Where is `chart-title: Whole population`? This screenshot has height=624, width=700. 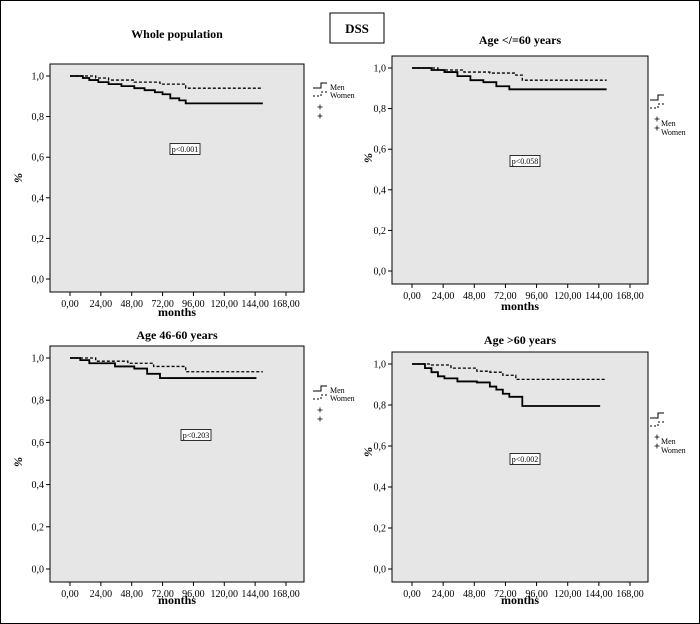 chart-title: Whole population is located at coordinates (177, 34).